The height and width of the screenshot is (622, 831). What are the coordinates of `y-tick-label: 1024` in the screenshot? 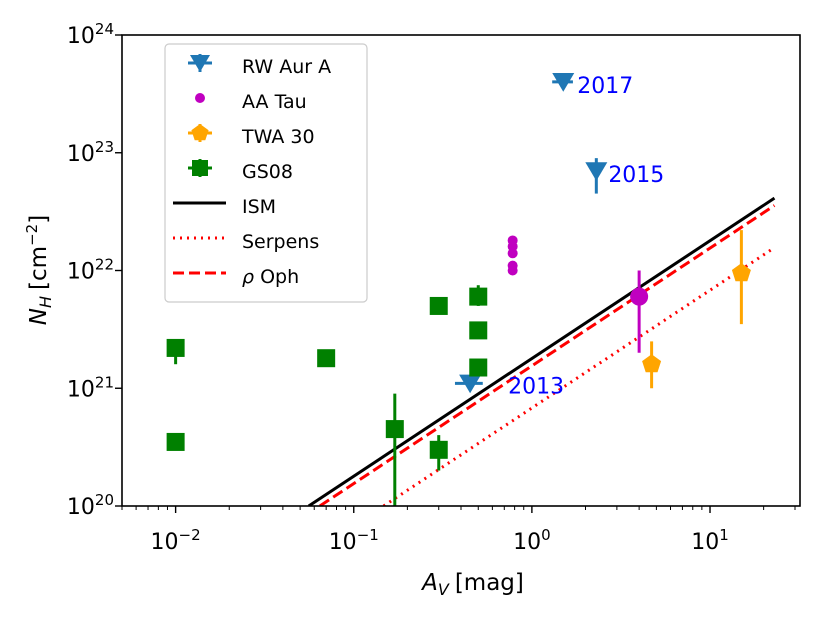 It's located at (90, 34).